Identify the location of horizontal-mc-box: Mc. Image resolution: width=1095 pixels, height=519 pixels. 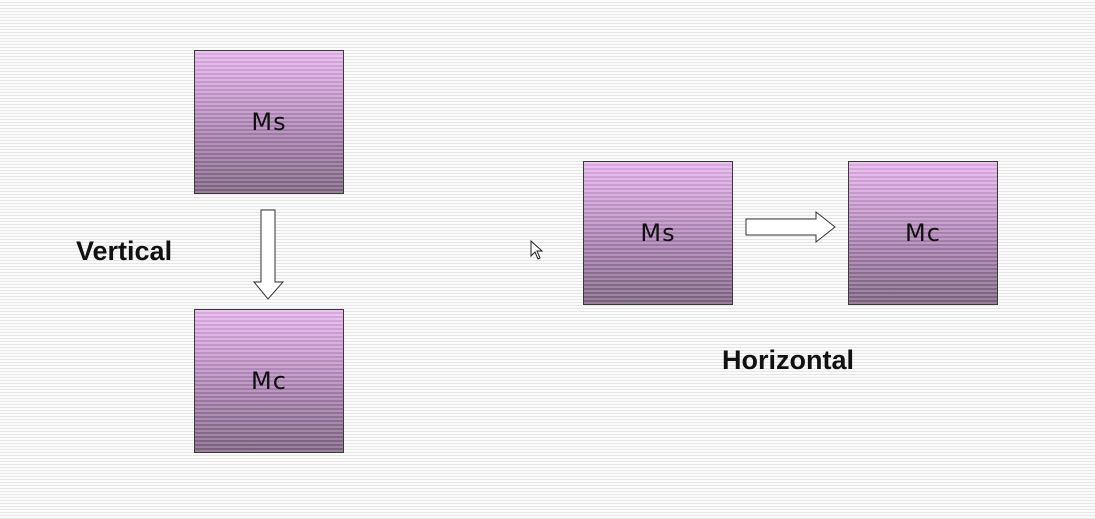
(923, 233).